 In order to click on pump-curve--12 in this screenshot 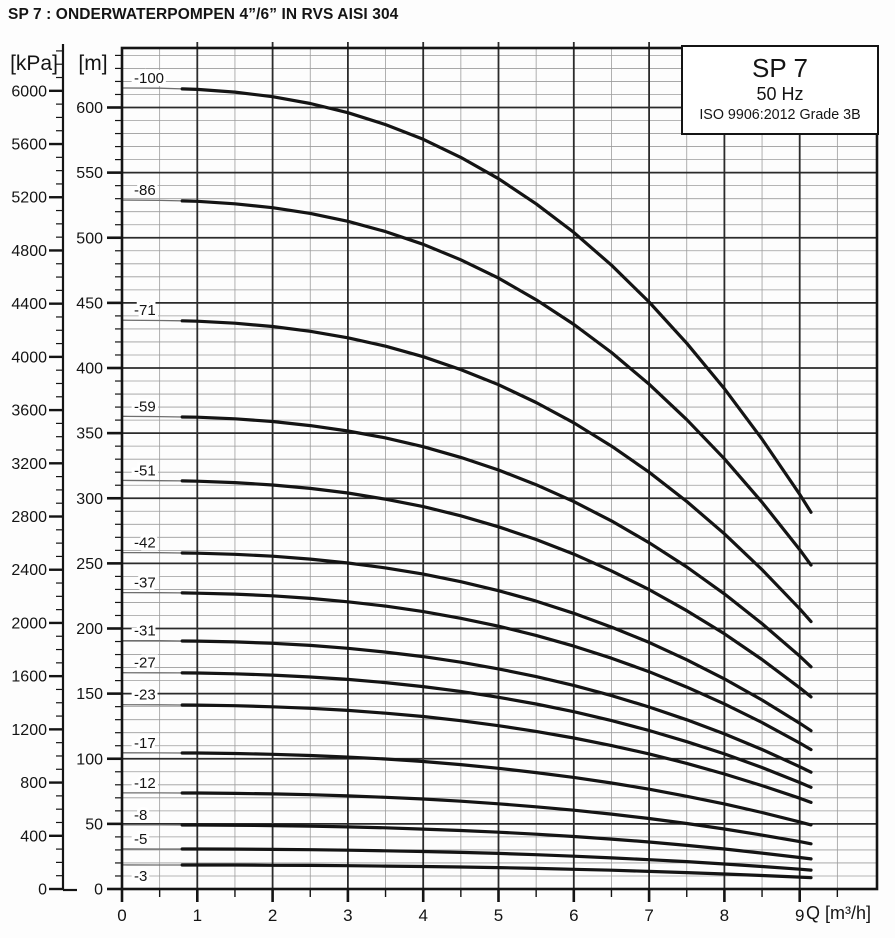, I will do `click(496, 818)`.